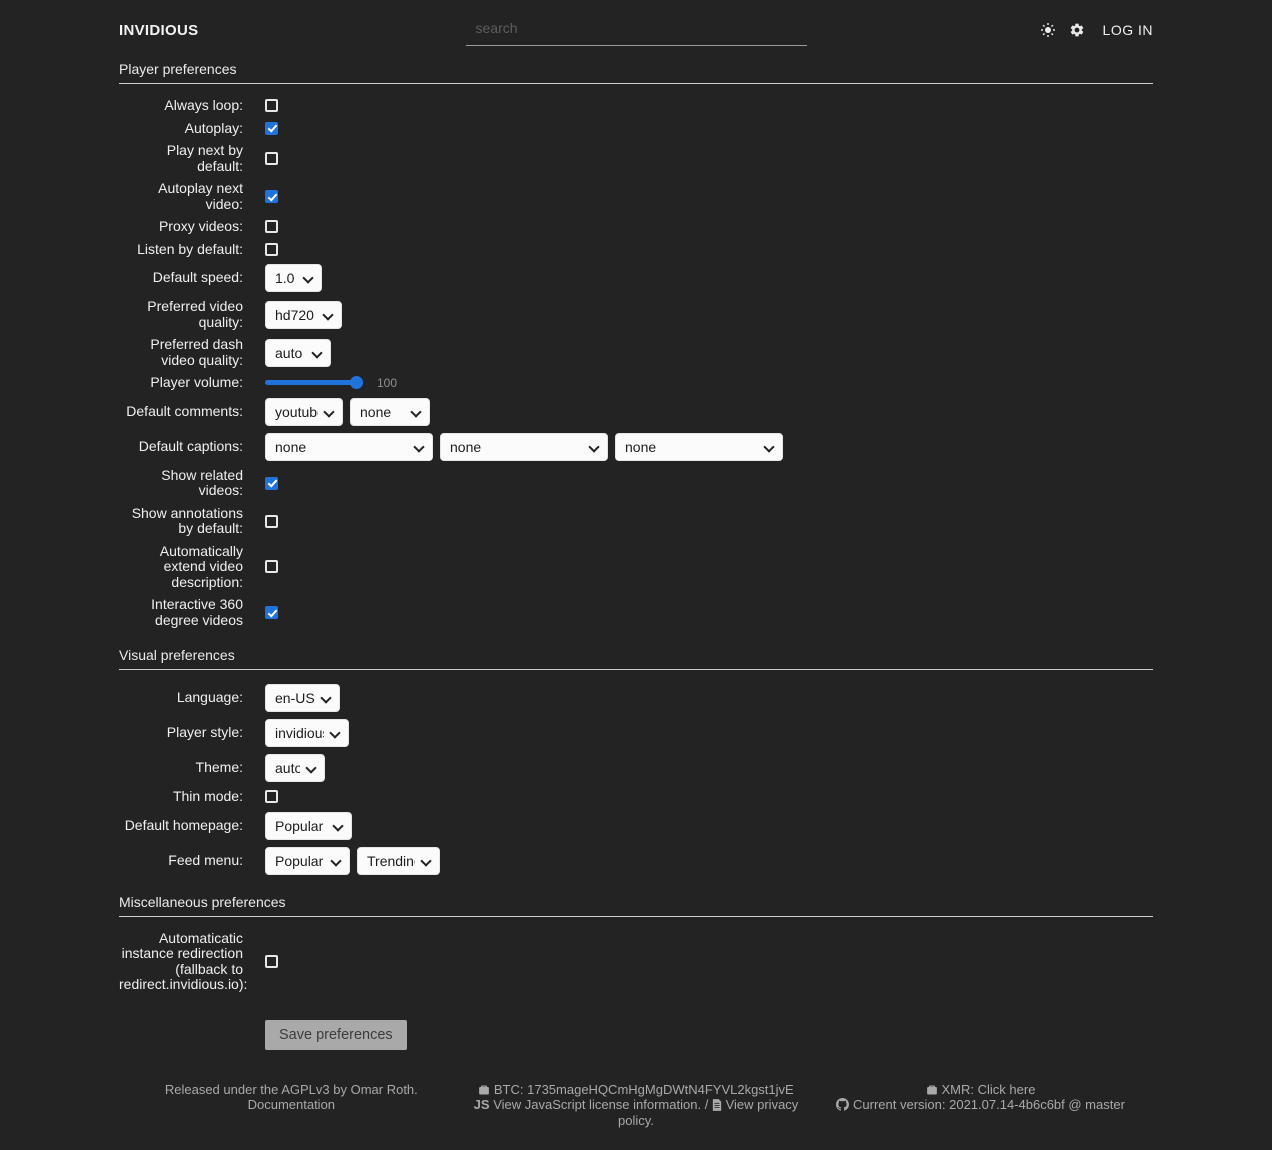 The width and height of the screenshot is (1272, 1150). Describe the element at coordinates (181, 733) in the screenshot. I see `player-style-label: Player style:` at that location.